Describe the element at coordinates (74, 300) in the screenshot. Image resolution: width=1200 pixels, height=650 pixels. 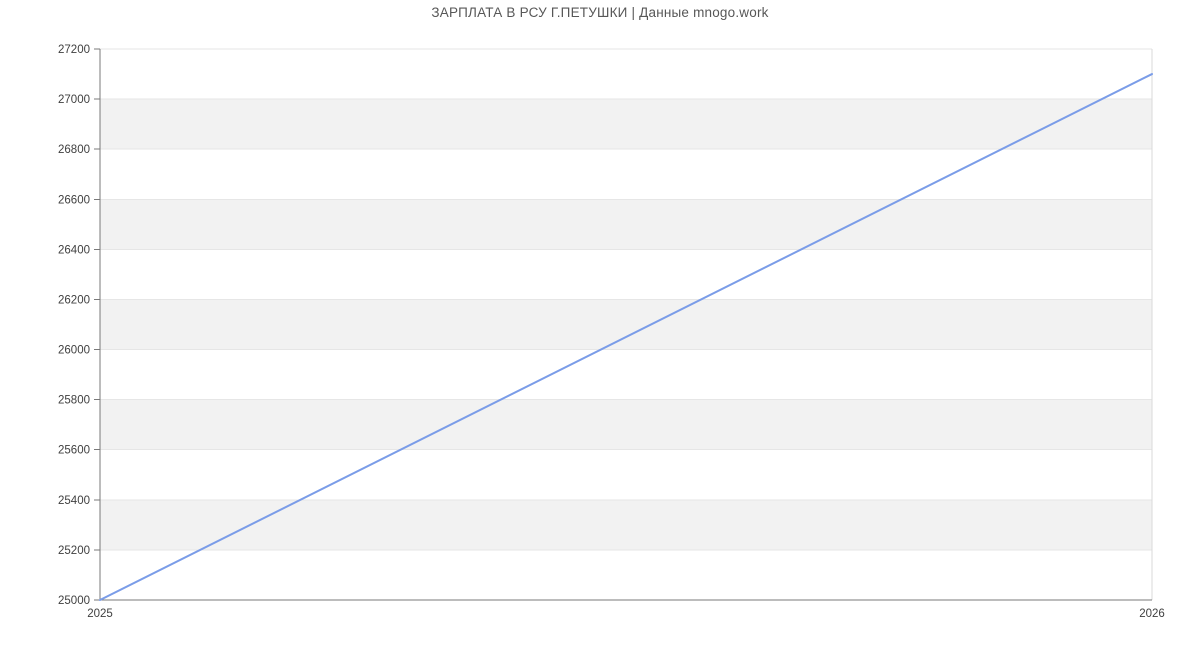
I see `y-tick-label: 26200` at that location.